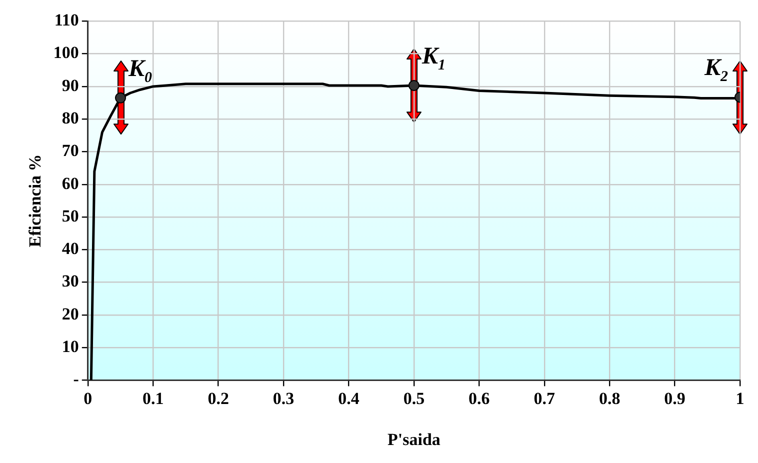 The width and height of the screenshot is (758, 463). Describe the element at coordinates (414, 440) in the screenshot. I see `x-axis-title: P'saida` at that location.